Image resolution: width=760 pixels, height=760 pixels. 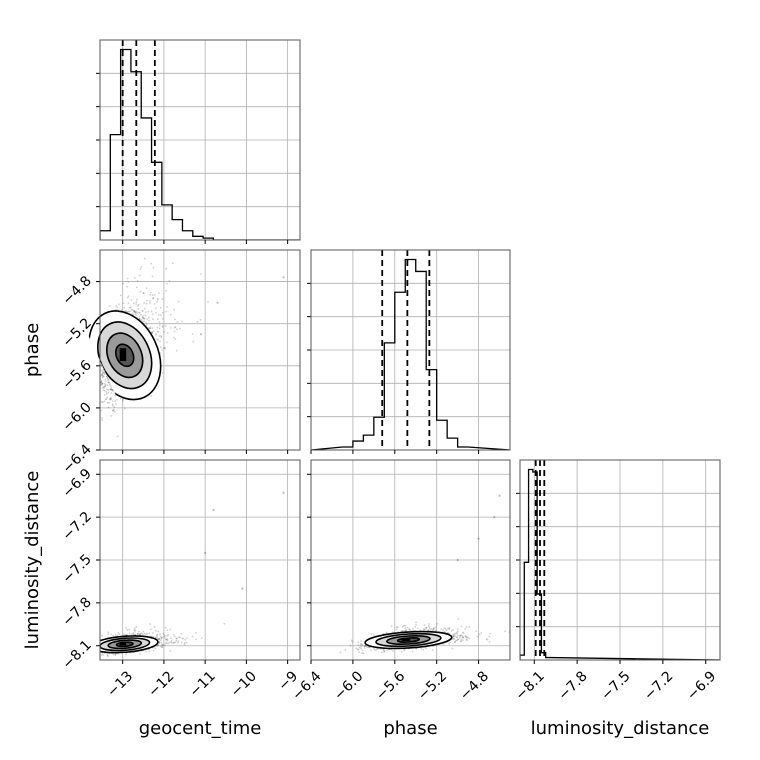 I want to click on panel-frame, so click(x=200, y=350).